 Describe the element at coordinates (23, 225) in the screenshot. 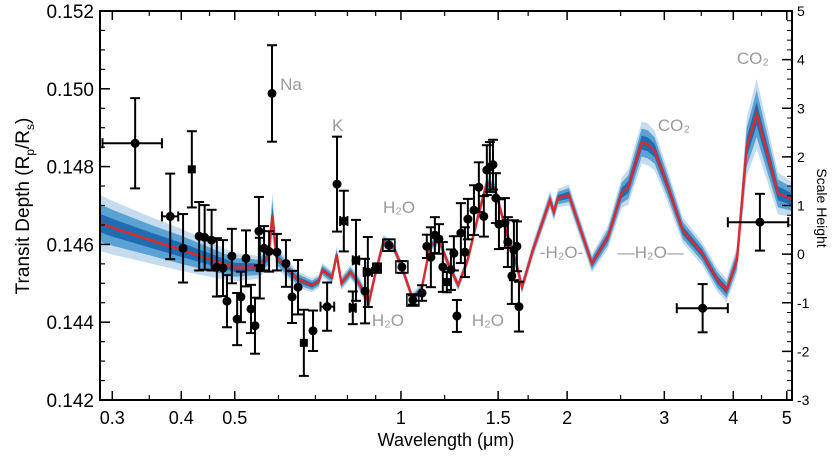

I see `y-axis-label-main: Transit Depth (R` at that location.